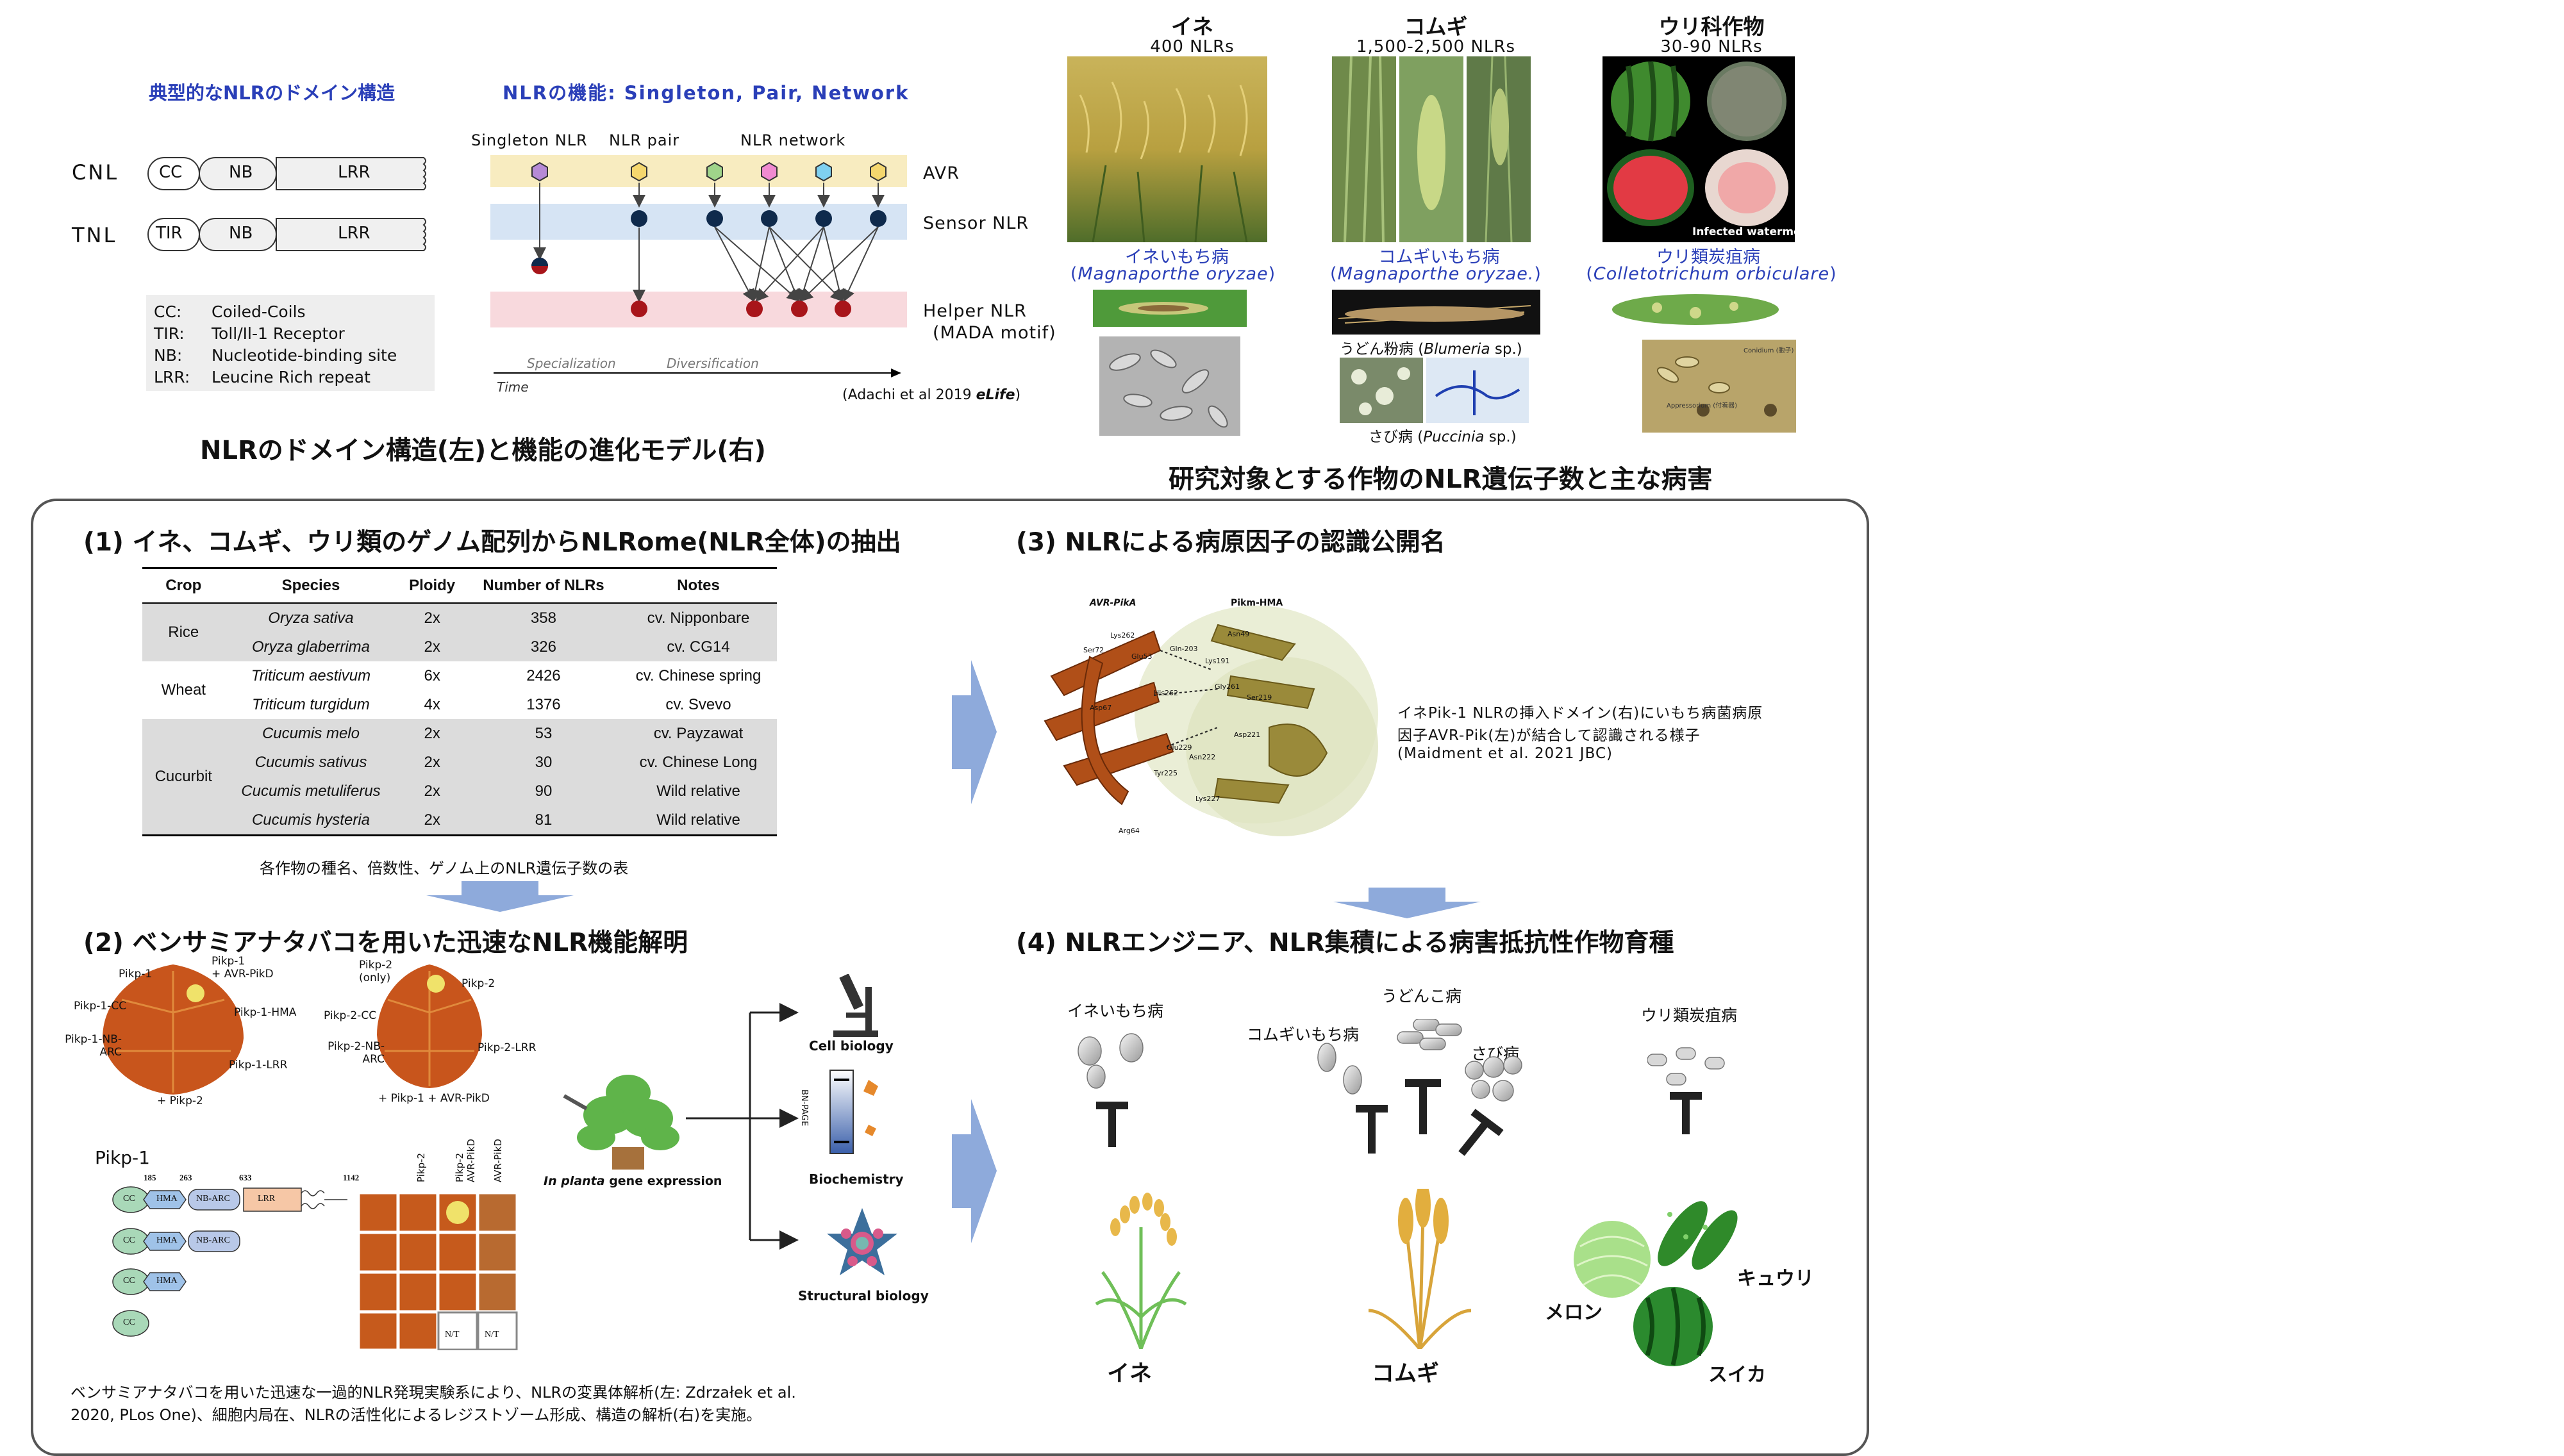 This screenshot has width=2564, height=1456. Describe the element at coordinates (136, 974) in the screenshot. I see `leaf1-label-pikp1: Pikp-1` at that location.